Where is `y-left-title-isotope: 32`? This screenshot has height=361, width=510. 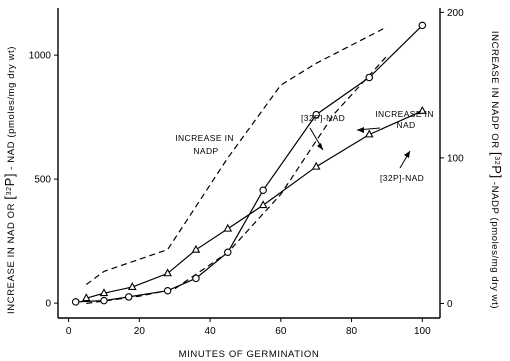
y-left-title-isotope: 32 is located at coordinates (9, 190).